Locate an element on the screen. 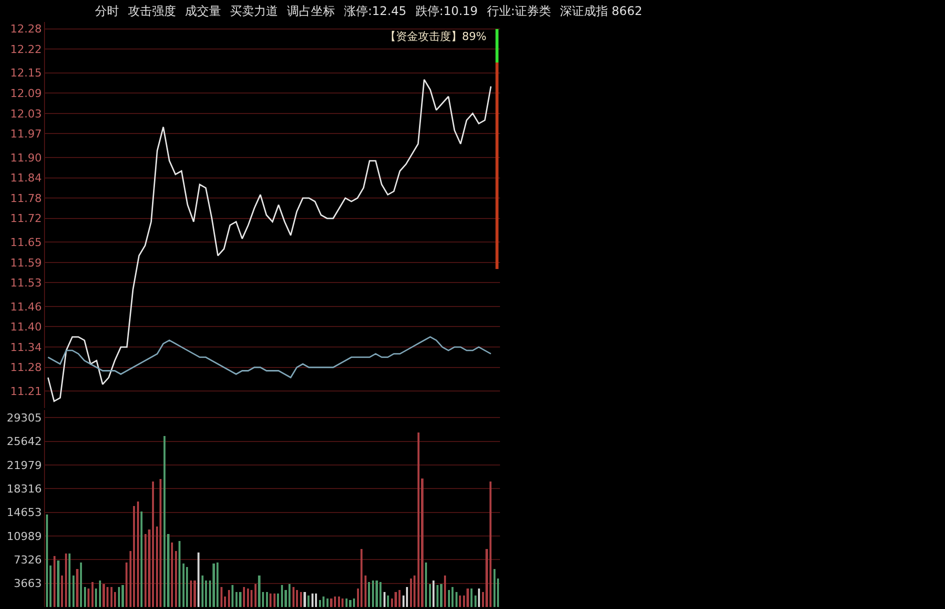  y-tick-label: 11.21 is located at coordinates (26, 391).